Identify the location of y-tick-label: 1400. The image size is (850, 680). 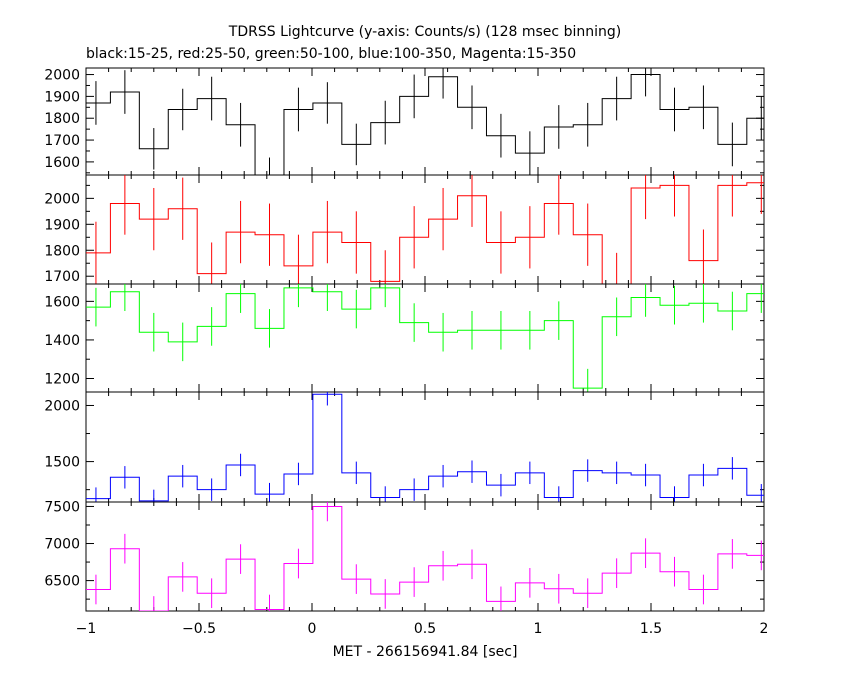
(62, 341).